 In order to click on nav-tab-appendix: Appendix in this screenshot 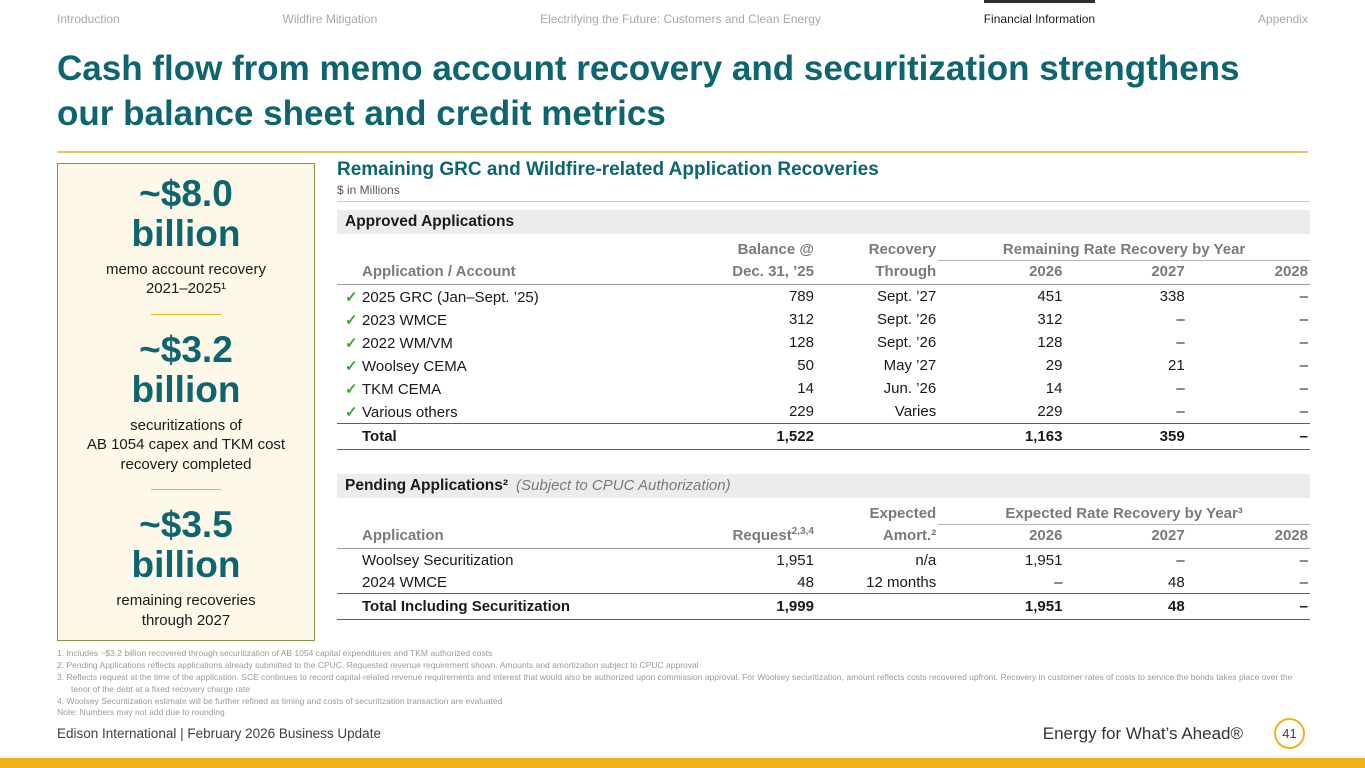, I will do `click(1282, 19)`.